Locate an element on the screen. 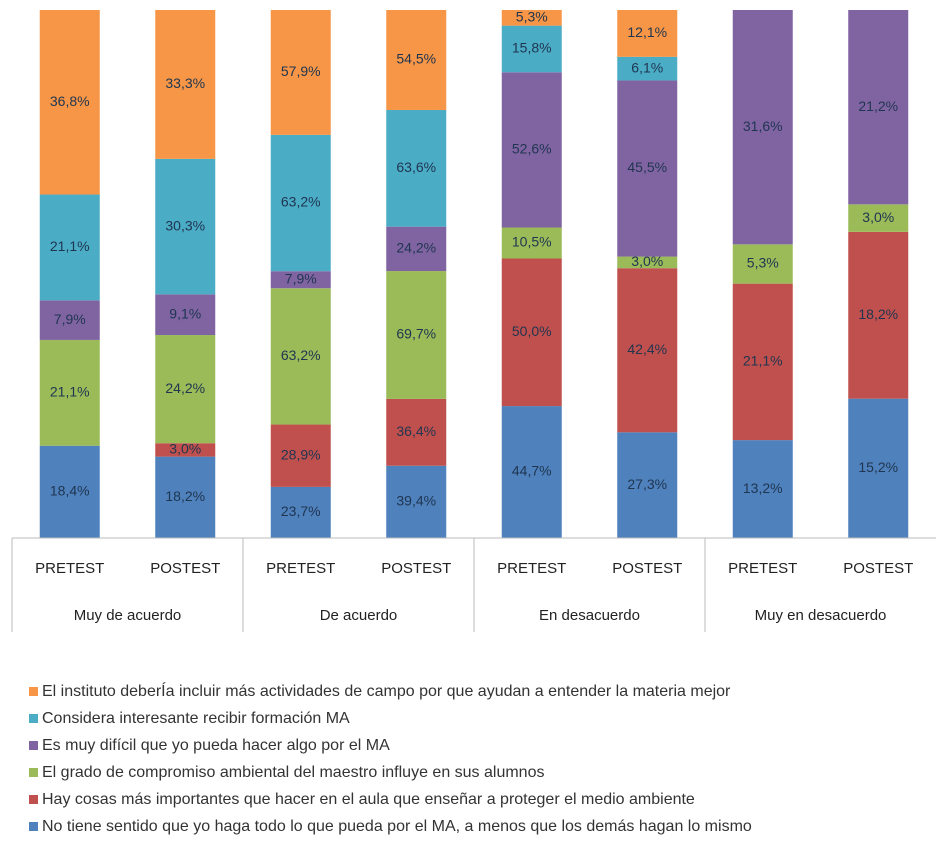  value-label: 57,9% is located at coordinates (301, 71).